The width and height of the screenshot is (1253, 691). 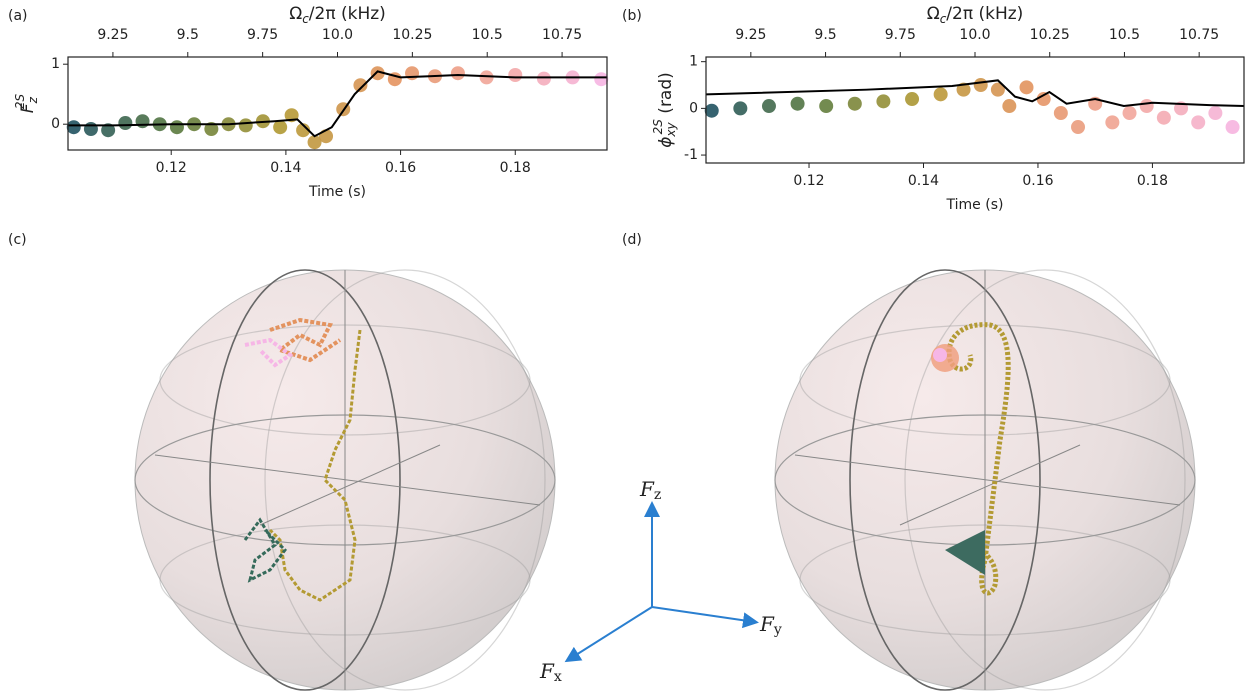 I want to click on axis-label-z: Fz, so click(x=650, y=490).